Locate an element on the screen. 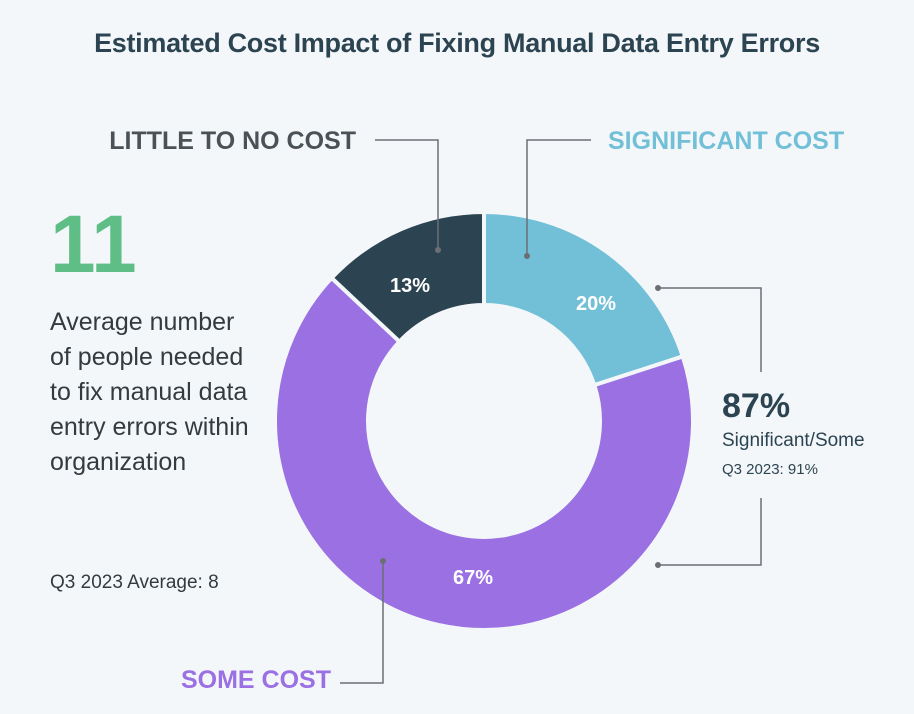 The height and width of the screenshot is (714, 914). summary-label: Significant/Some is located at coordinates (793, 440).